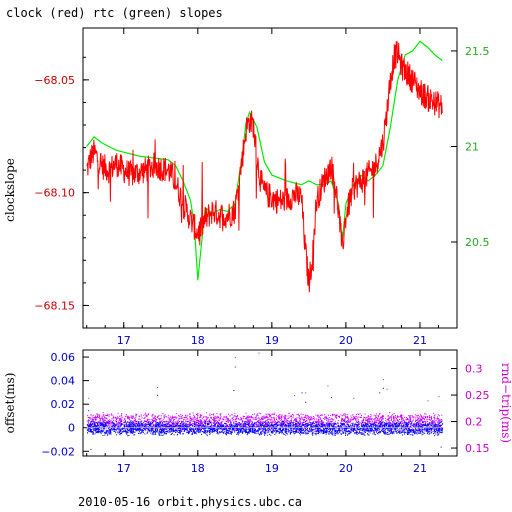  Describe the element at coordinates (346, 340) in the screenshot. I see `top-x-tick-label: 20` at that location.